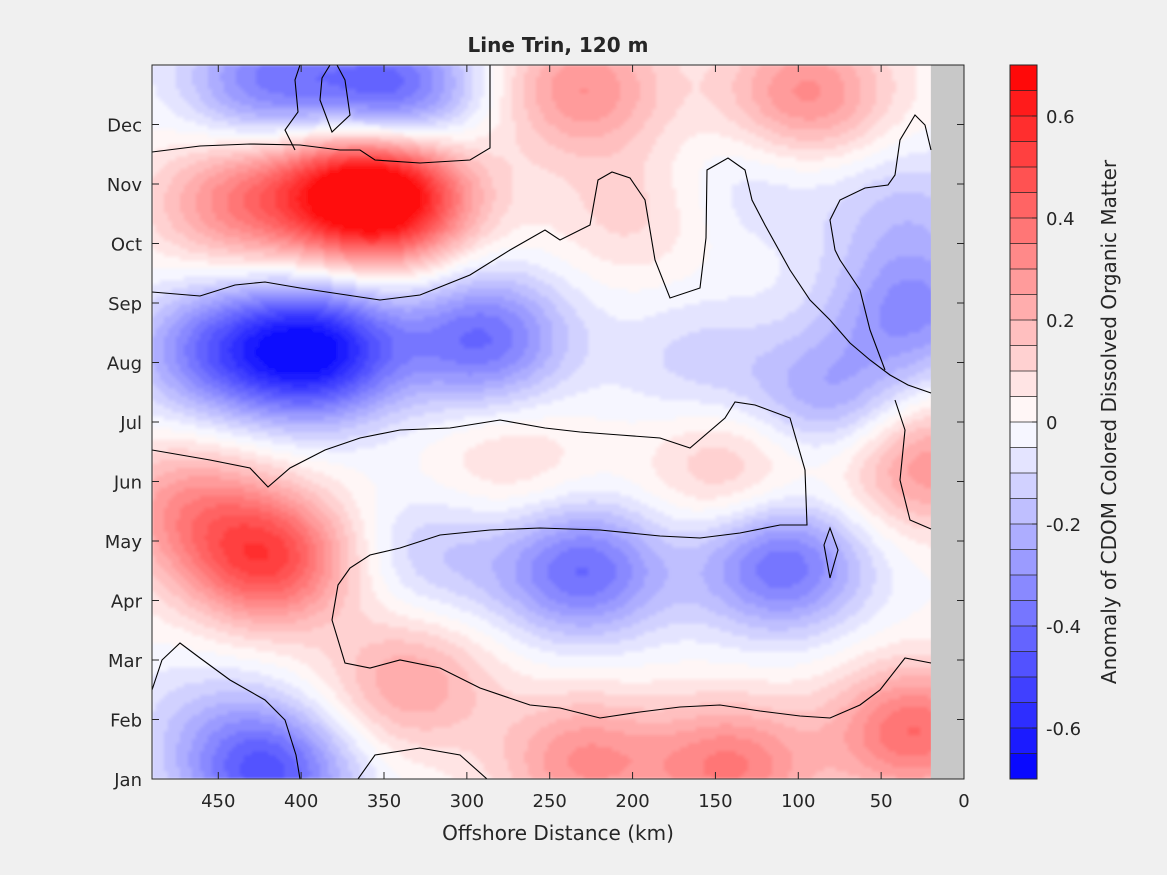  What do you see at coordinates (1063, 729) in the screenshot?
I see `colorbar-tick-label: -0.6` at bounding box center [1063, 729].